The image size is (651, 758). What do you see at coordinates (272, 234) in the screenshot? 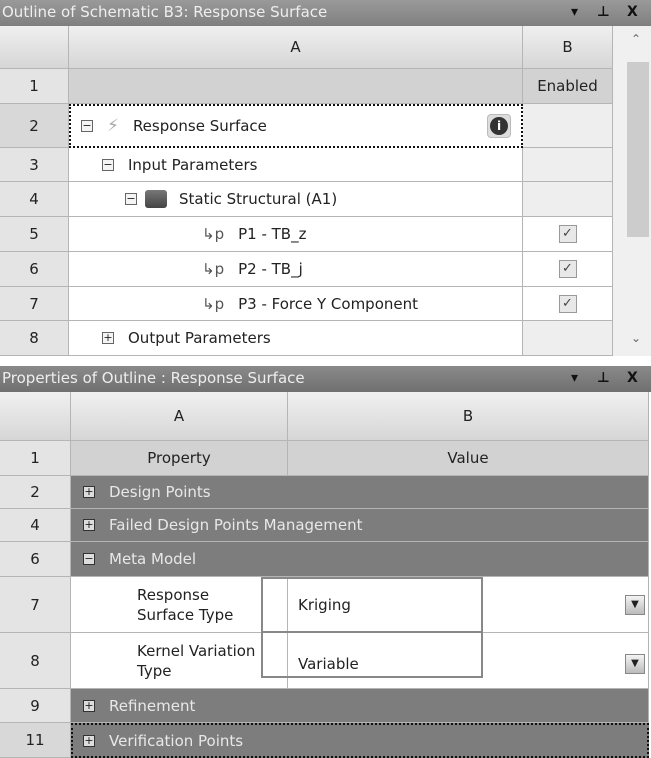
I see `tree-label: P1 - TB_z` at bounding box center [272, 234].